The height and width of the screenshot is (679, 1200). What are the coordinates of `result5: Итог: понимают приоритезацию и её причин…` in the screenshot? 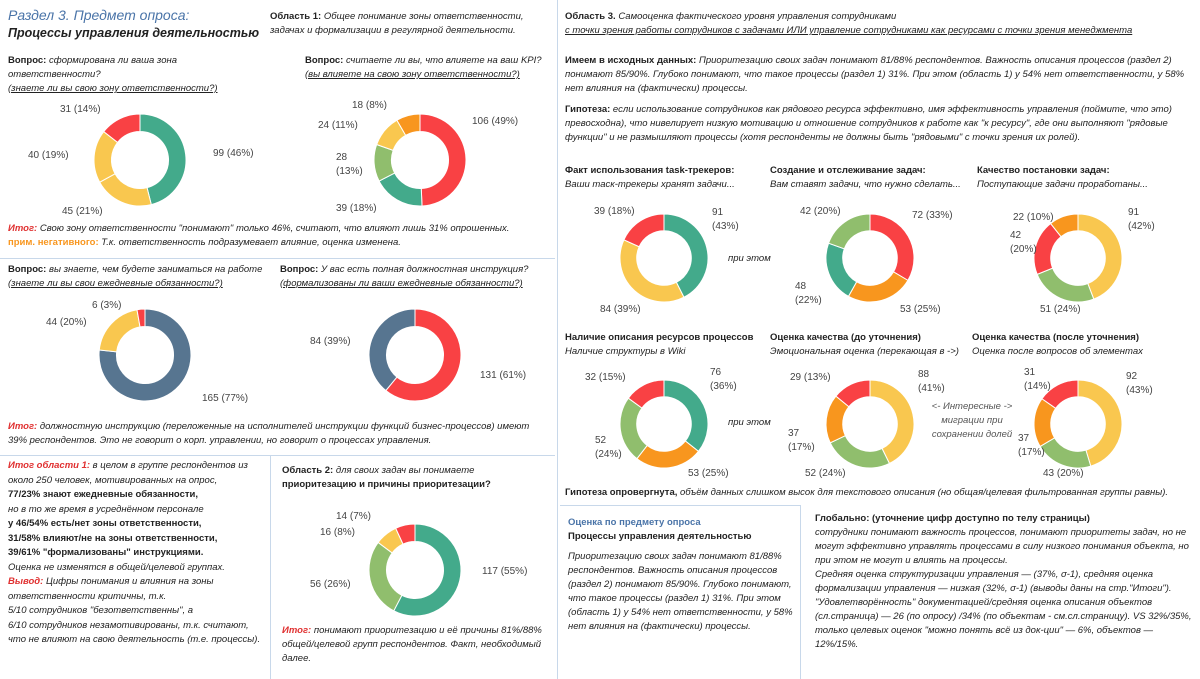 It's located at (414, 645).